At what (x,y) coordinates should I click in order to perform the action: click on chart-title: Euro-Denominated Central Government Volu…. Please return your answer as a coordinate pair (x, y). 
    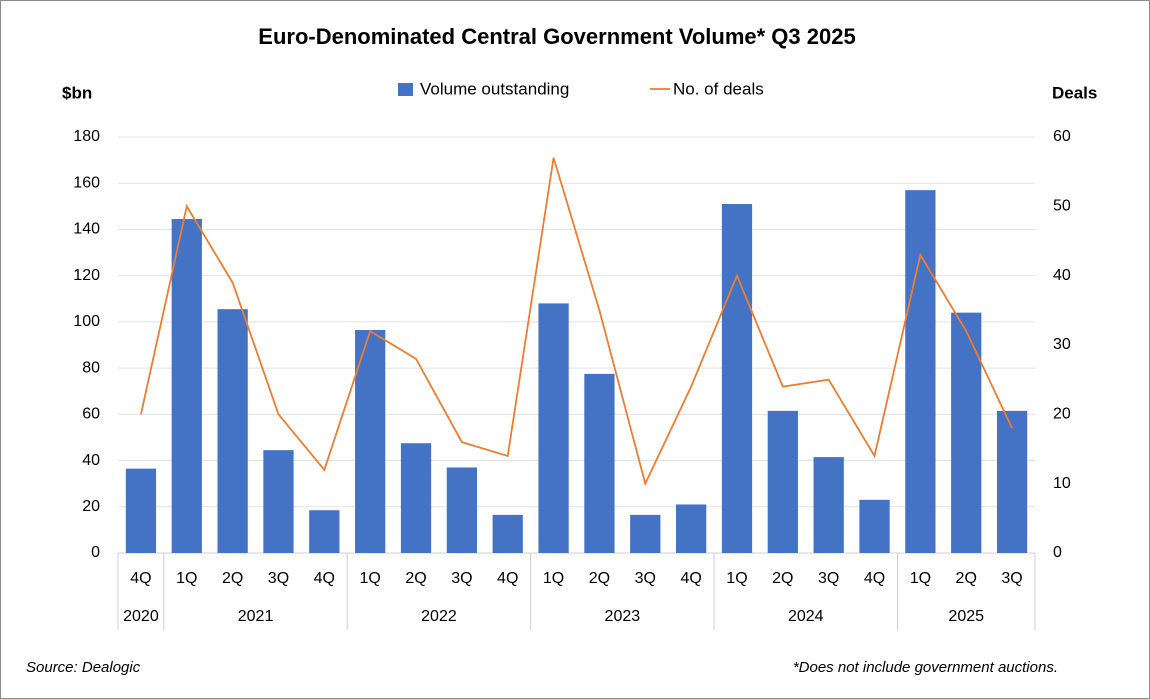
    Looking at the image, I should click on (556, 36).